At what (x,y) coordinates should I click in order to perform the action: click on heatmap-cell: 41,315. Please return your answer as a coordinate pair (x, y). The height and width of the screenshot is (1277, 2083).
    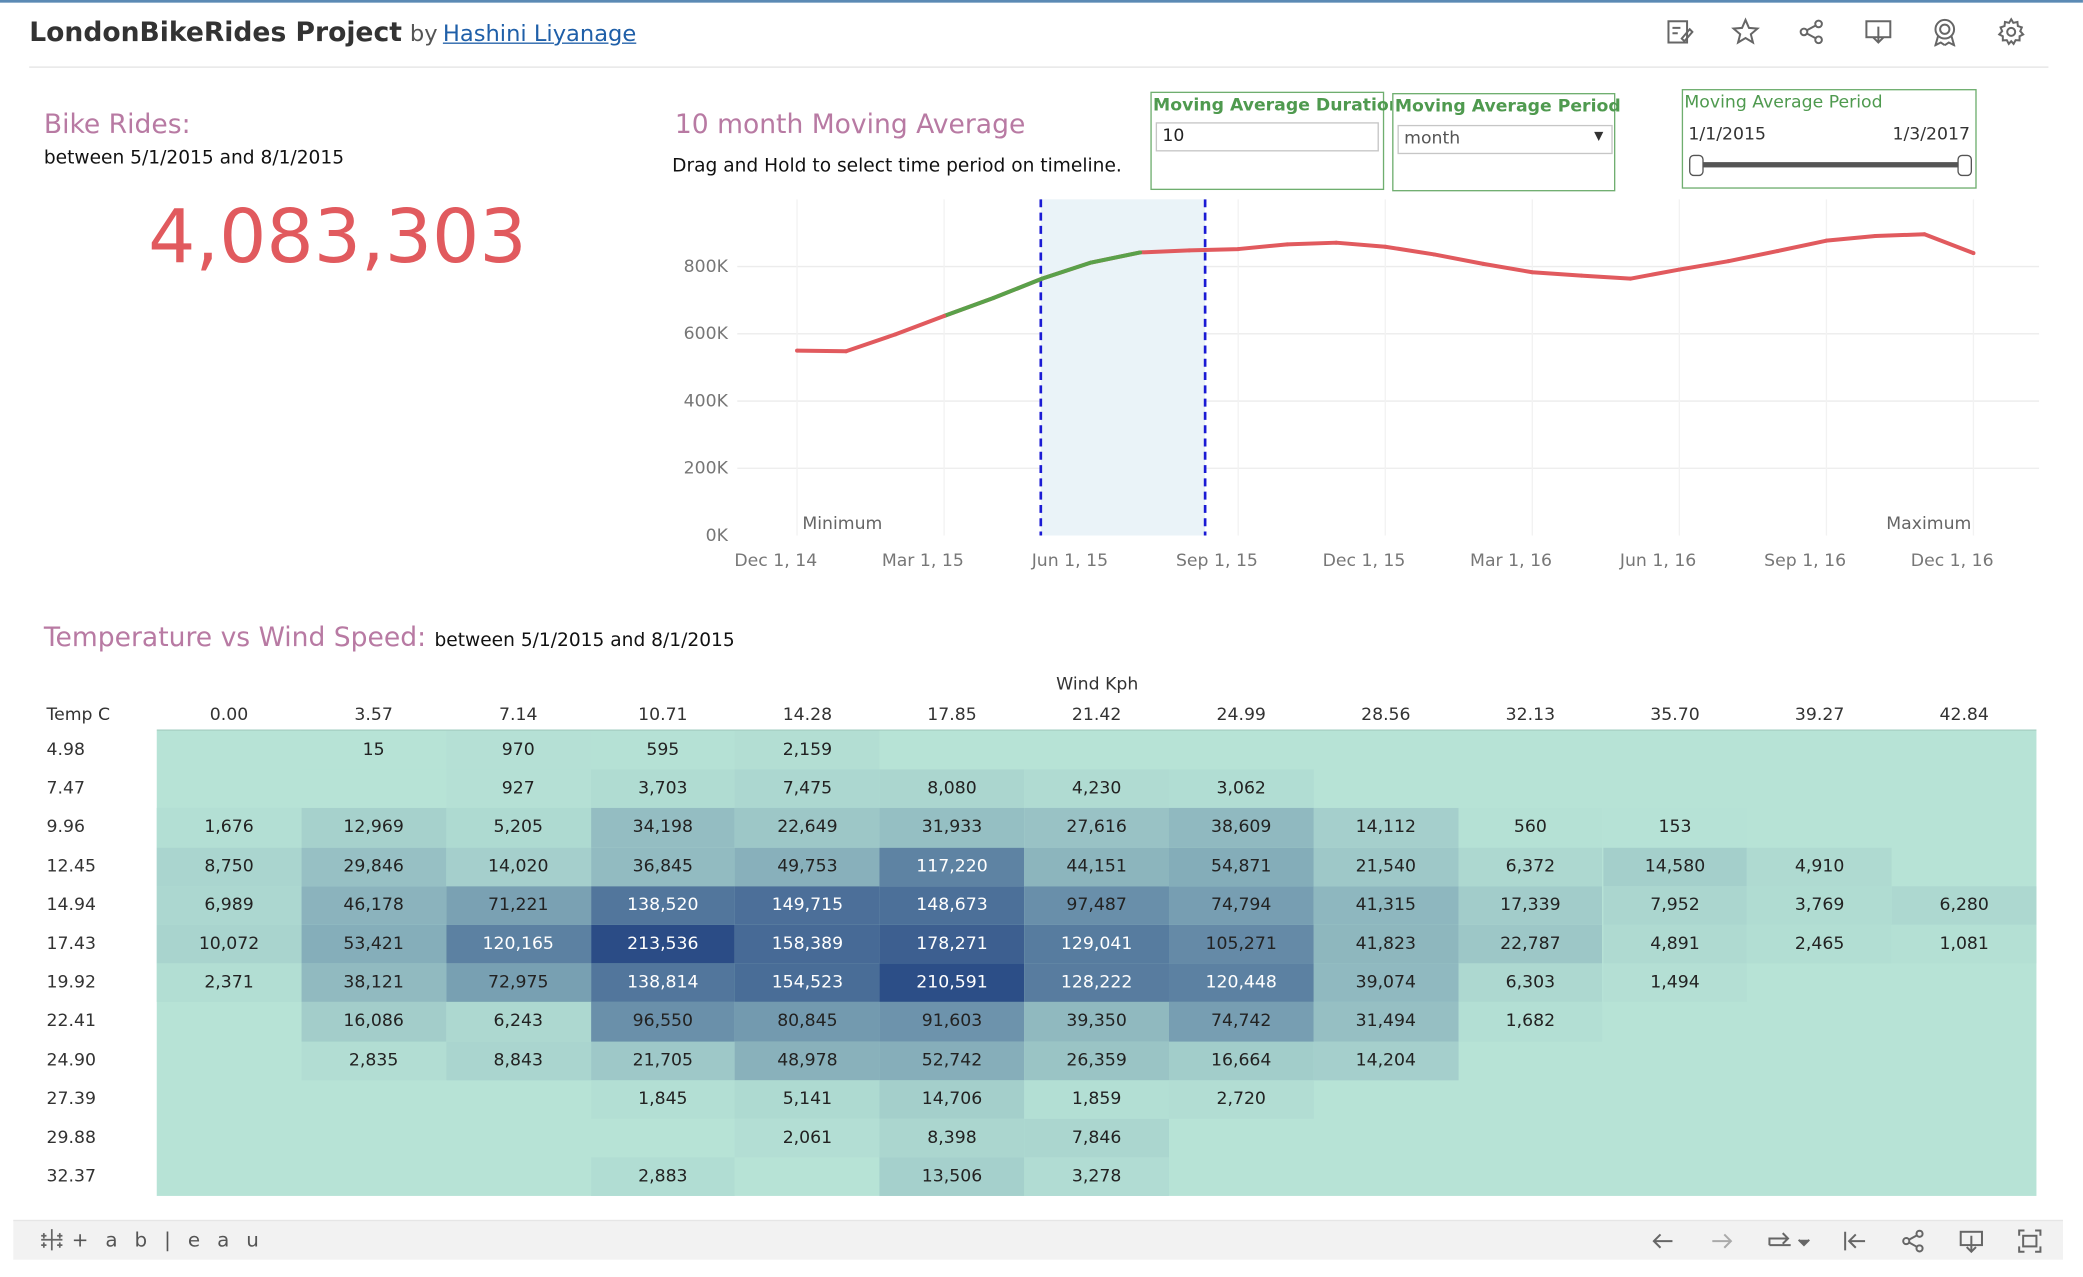
    Looking at the image, I should click on (1386, 905).